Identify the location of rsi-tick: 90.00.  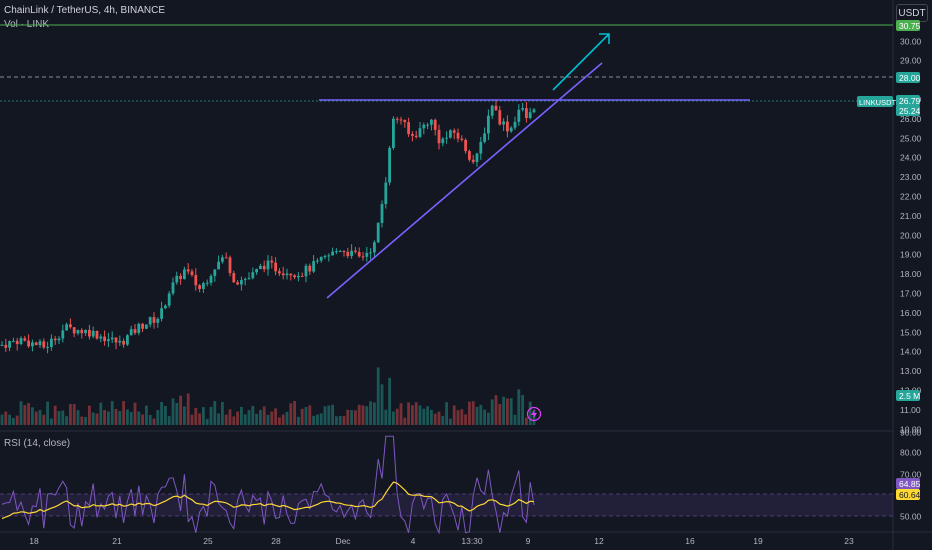
(911, 433).